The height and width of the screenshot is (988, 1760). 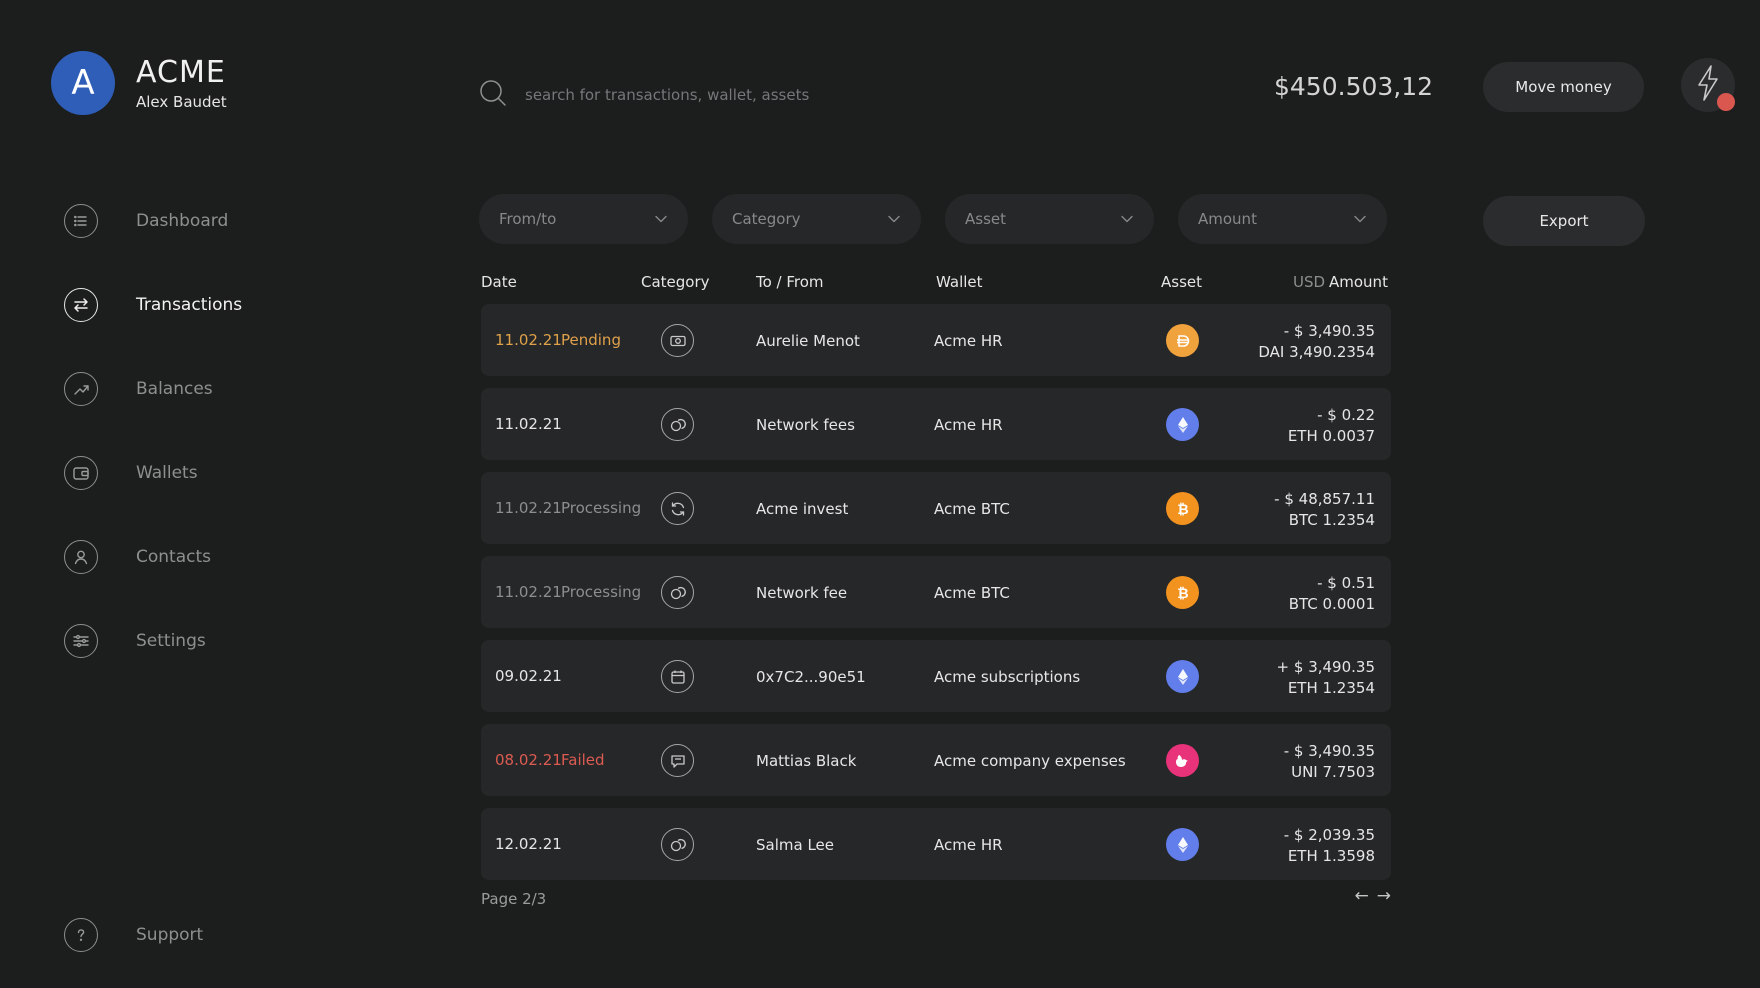 What do you see at coordinates (959, 282) in the screenshot?
I see `column-header-wallet: Wallet` at bounding box center [959, 282].